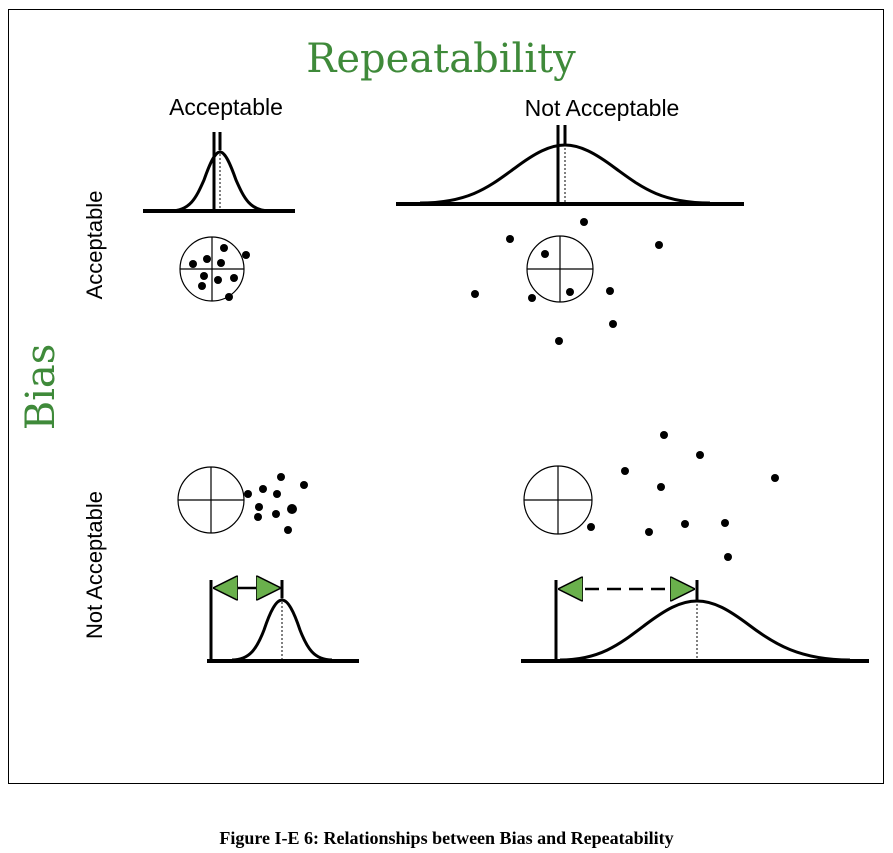 Image resolution: width=893 pixels, height=853 pixels. Describe the element at coordinates (570, 165) in the screenshot. I see `curve-acceptable-not-acceptable` at that location.